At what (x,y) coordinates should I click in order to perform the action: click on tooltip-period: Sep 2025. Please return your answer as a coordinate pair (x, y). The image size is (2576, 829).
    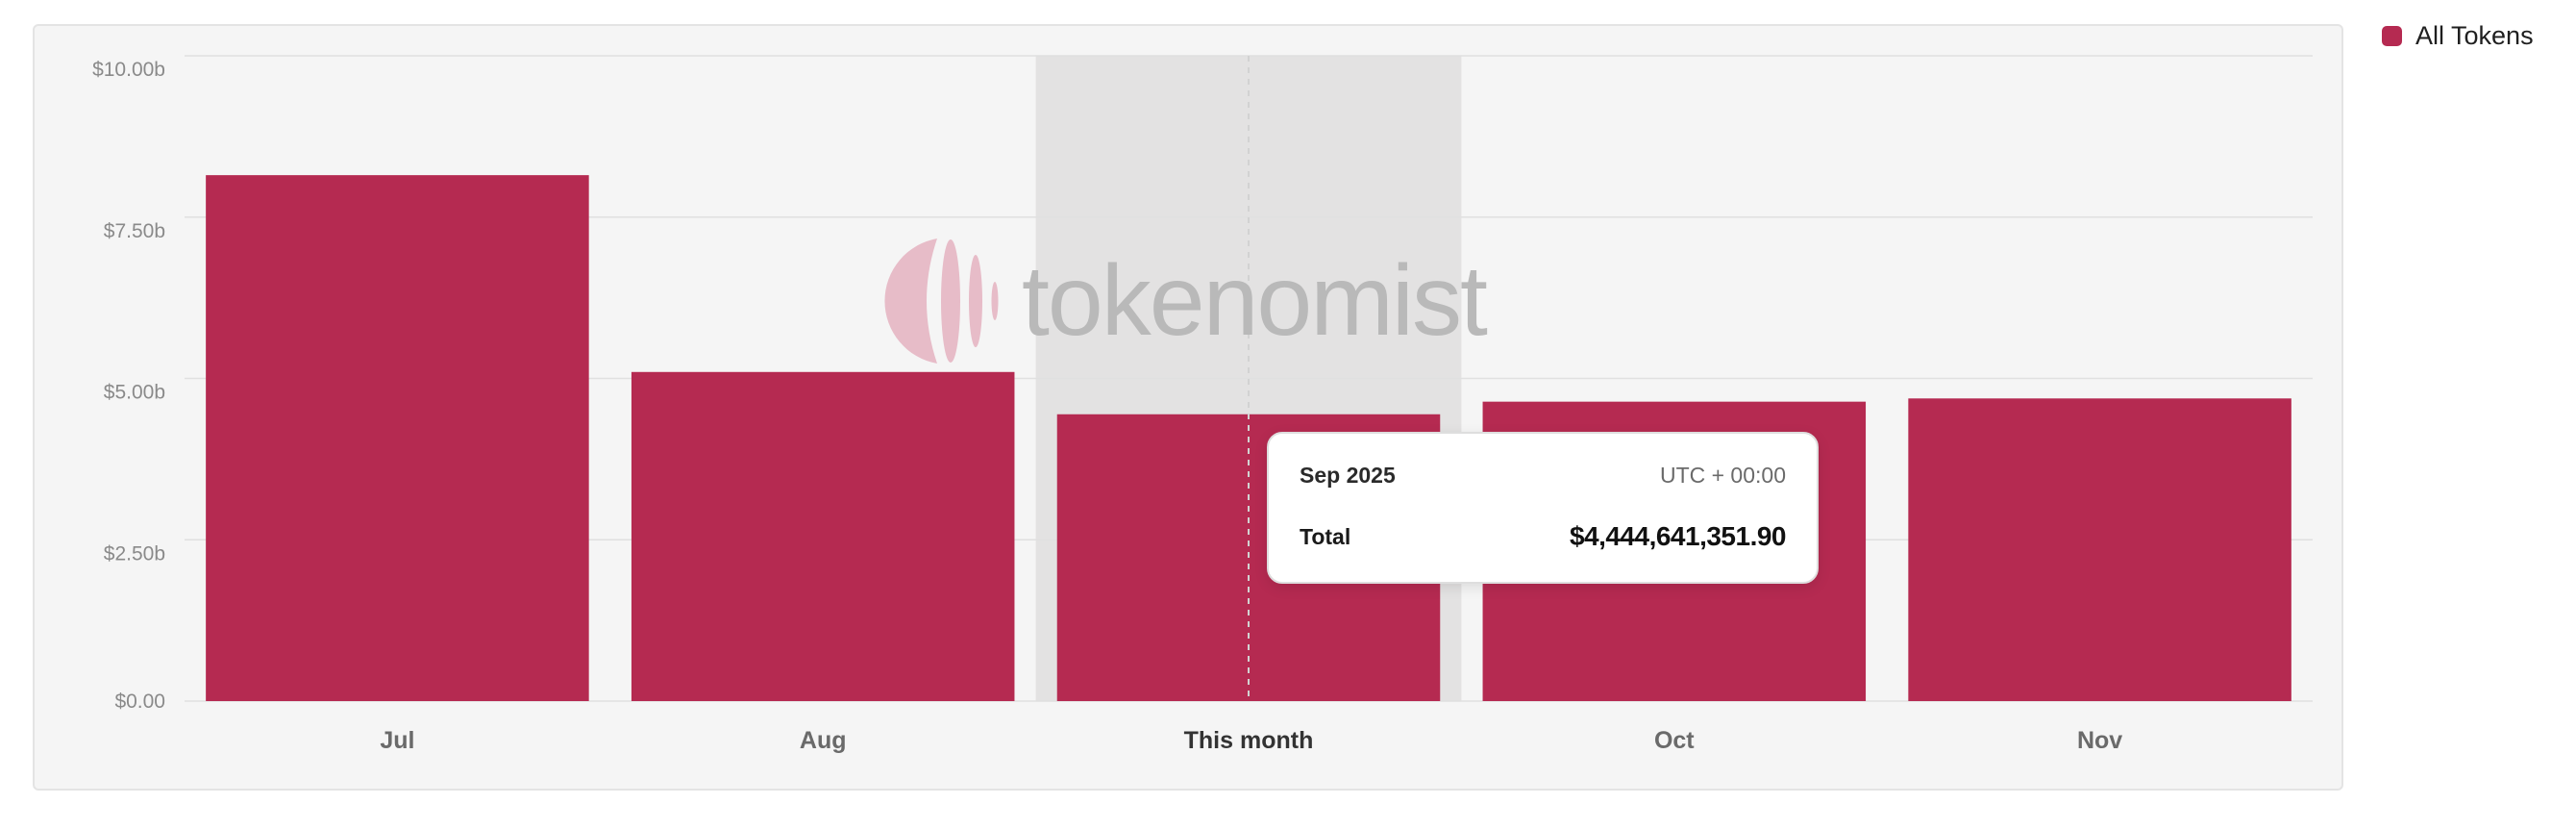
    Looking at the image, I should click on (1348, 476).